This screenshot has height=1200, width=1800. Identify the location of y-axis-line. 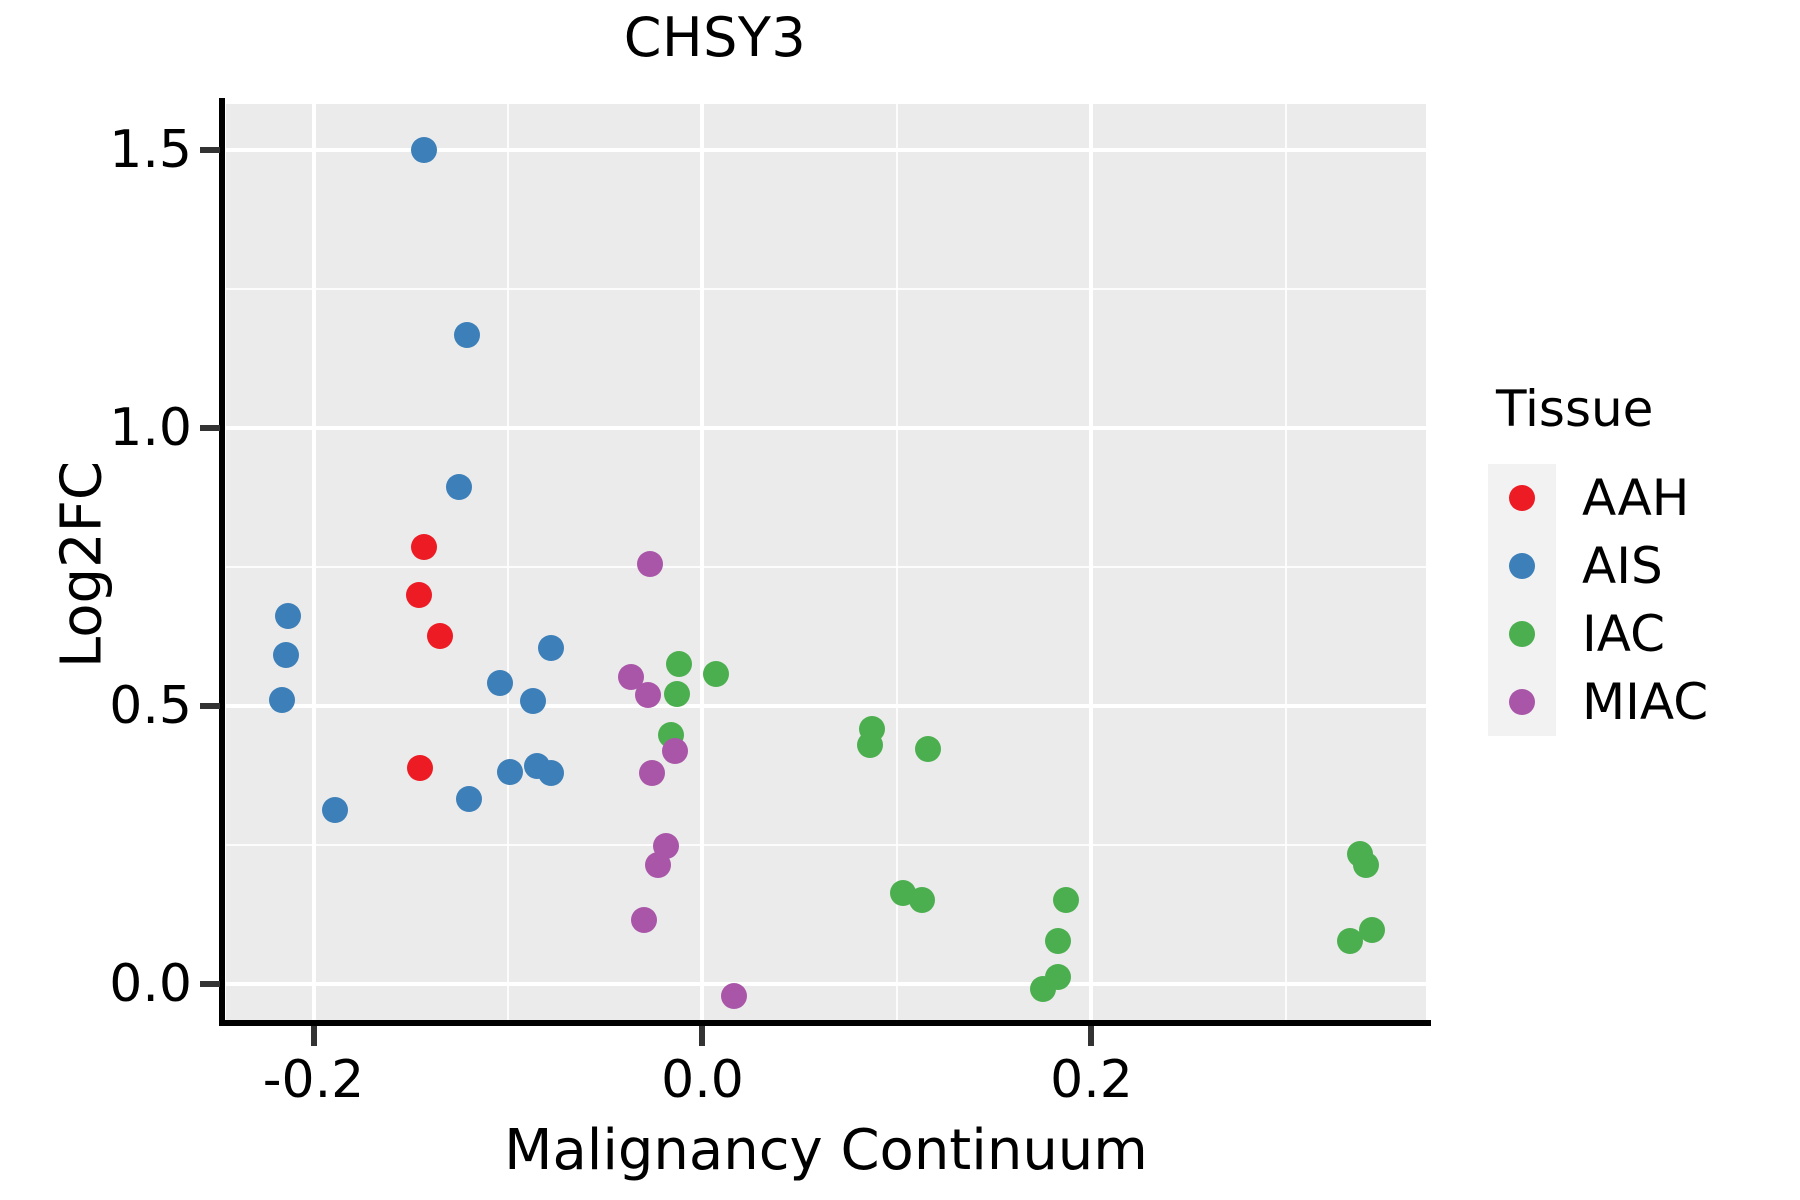
(222, 562).